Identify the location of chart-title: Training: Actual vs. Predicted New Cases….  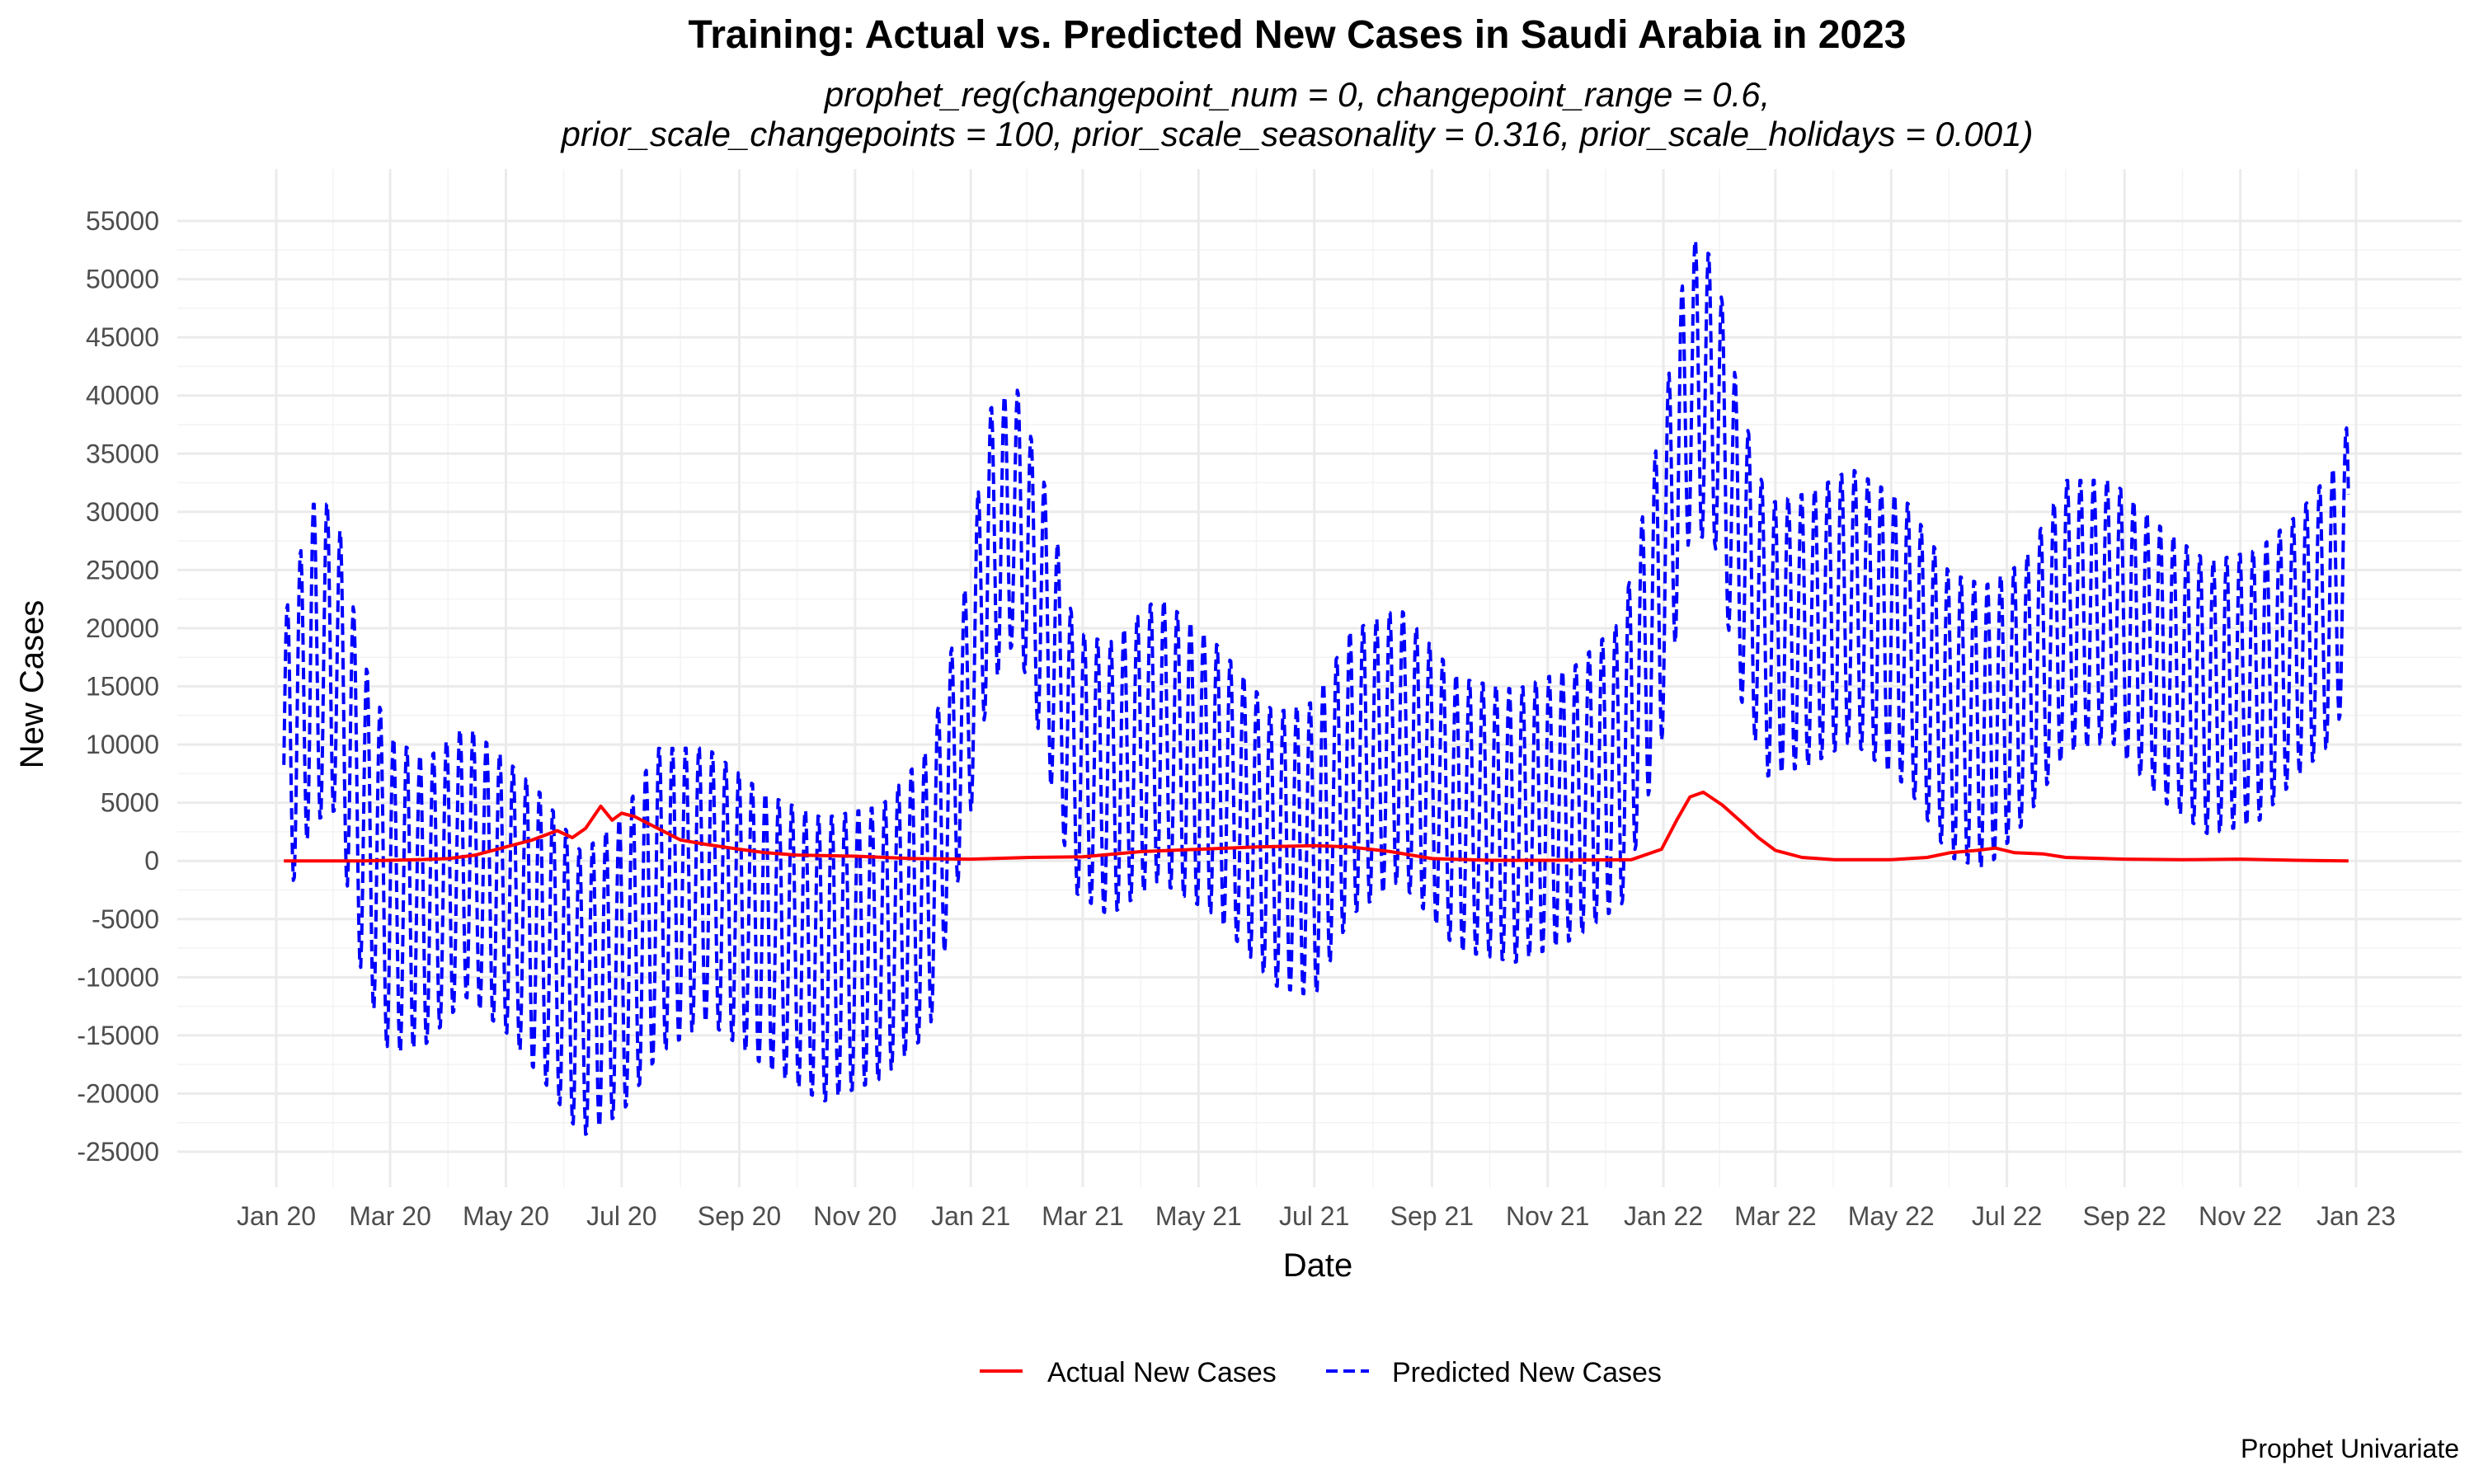
(1298, 35).